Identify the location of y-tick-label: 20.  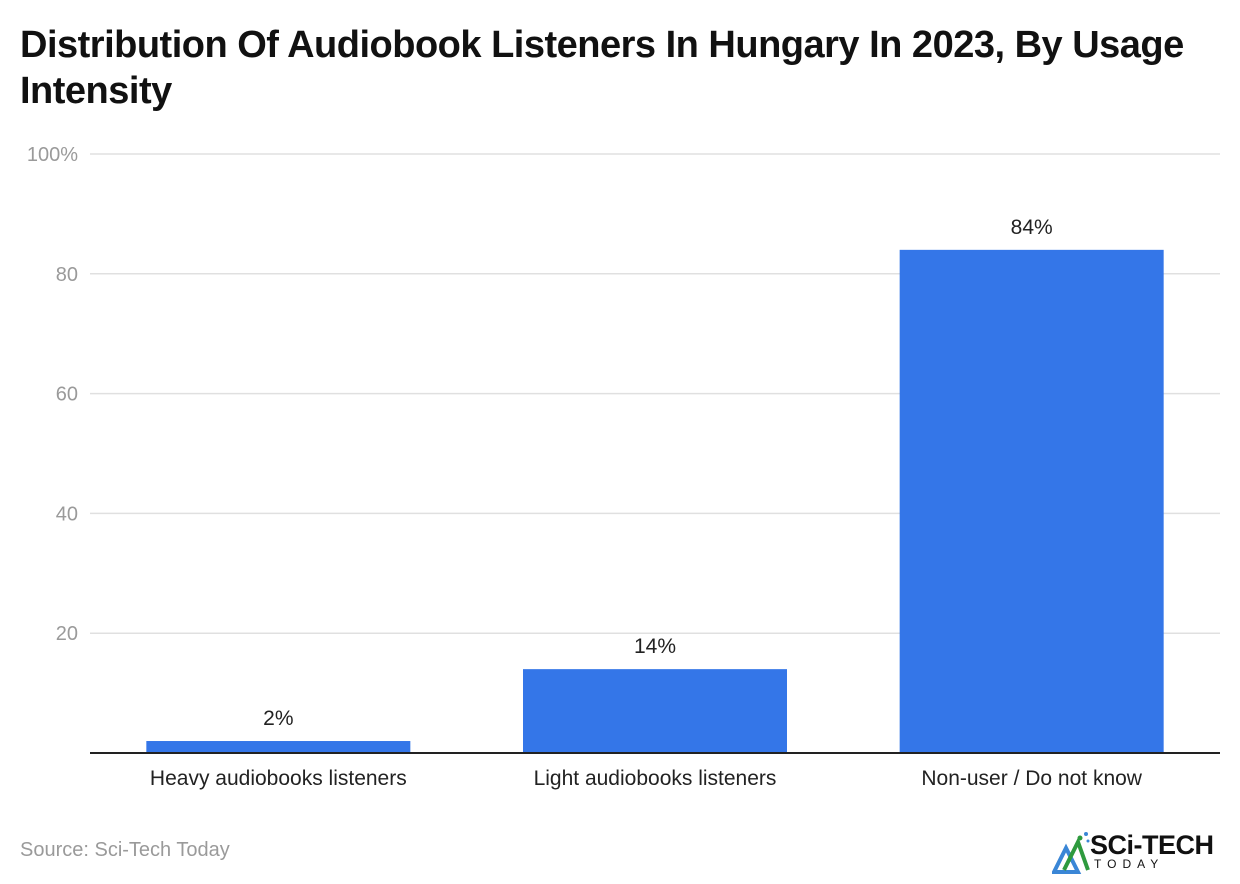
(67, 634).